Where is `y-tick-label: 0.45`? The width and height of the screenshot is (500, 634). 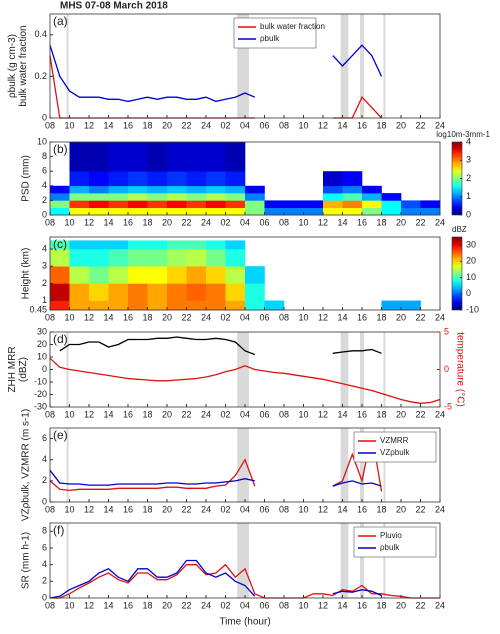 y-tick-label: 0.45 is located at coordinates (38, 309).